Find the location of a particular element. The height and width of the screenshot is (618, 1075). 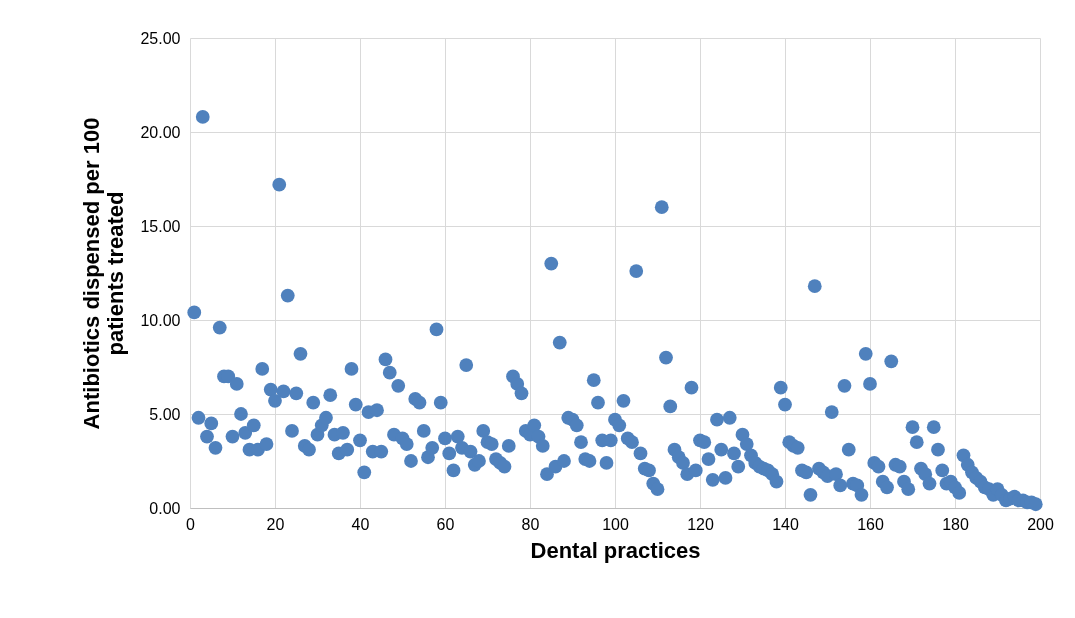

y-axis-title: Antibiotics dispensed per 100 patients treated is located at coordinates (104, 273).